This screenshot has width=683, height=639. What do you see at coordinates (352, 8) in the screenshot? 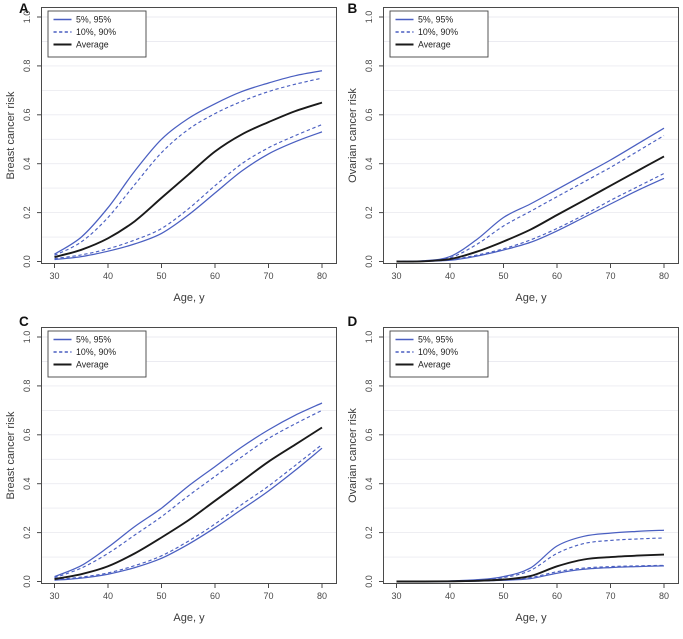
I see `panel-letter-b: B` at bounding box center [352, 8].